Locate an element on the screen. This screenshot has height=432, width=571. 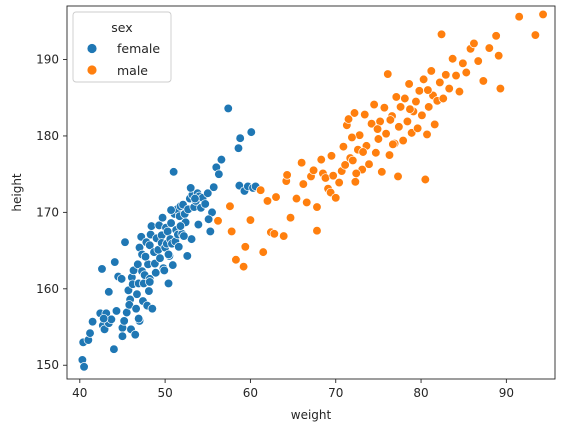
x-tick-label: 90 is located at coordinates (506, 393).